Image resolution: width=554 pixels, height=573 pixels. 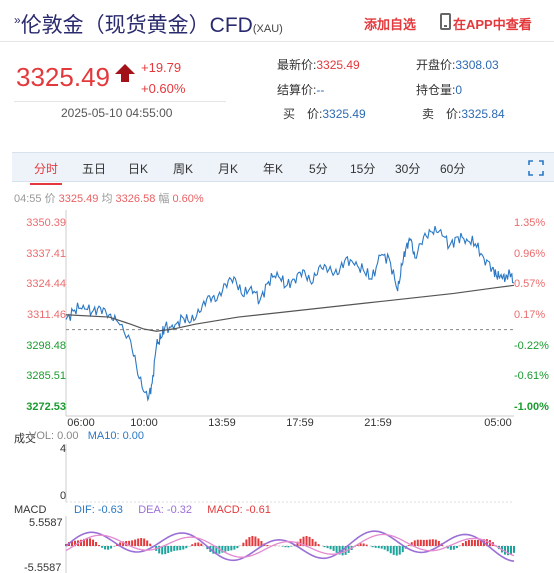 I want to click on dea-line, so click(x=290, y=545).